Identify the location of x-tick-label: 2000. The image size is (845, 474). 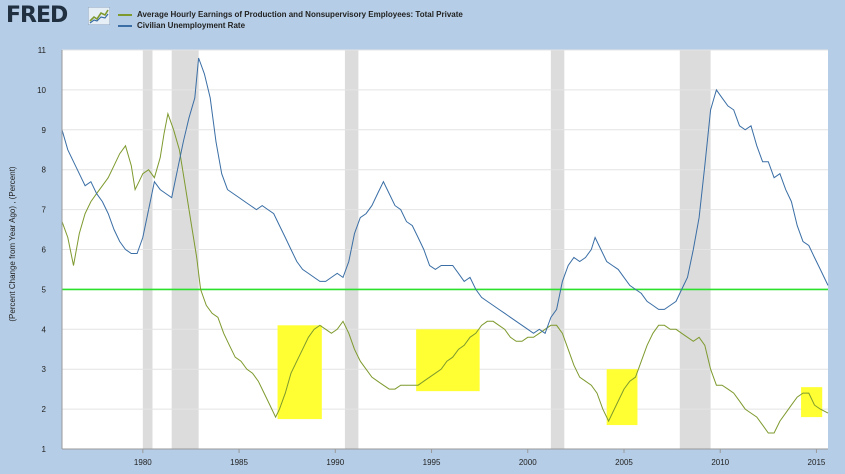
(528, 462).